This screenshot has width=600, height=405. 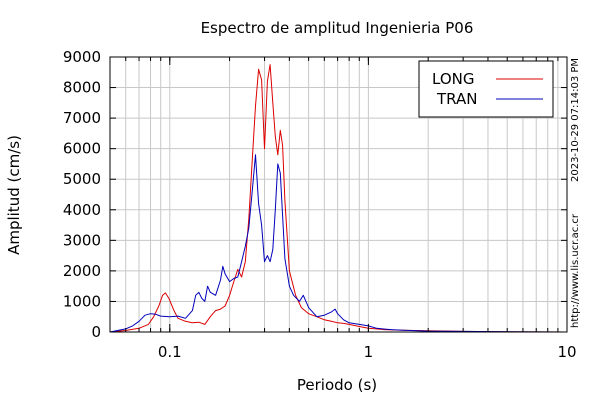 I want to click on legend-box, so click(x=486, y=89).